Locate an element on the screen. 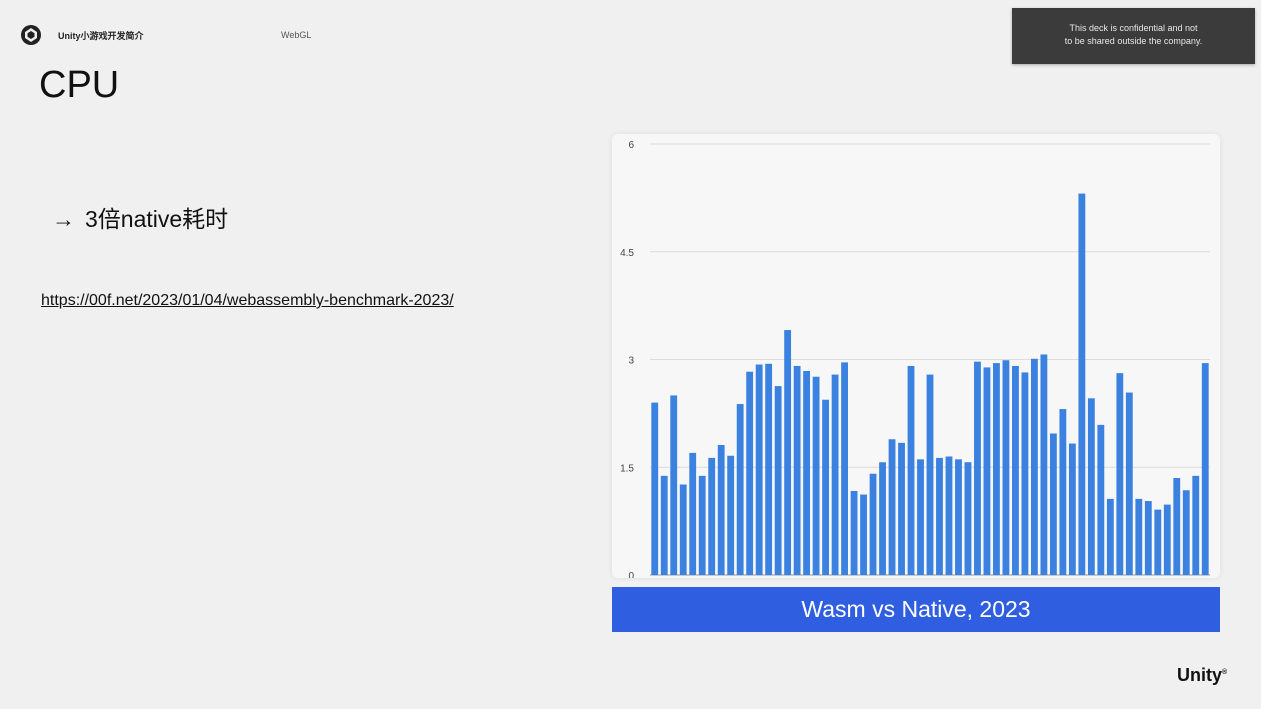 The image size is (1261, 709). unity-logo-icon is located at coordinates (31, 35).